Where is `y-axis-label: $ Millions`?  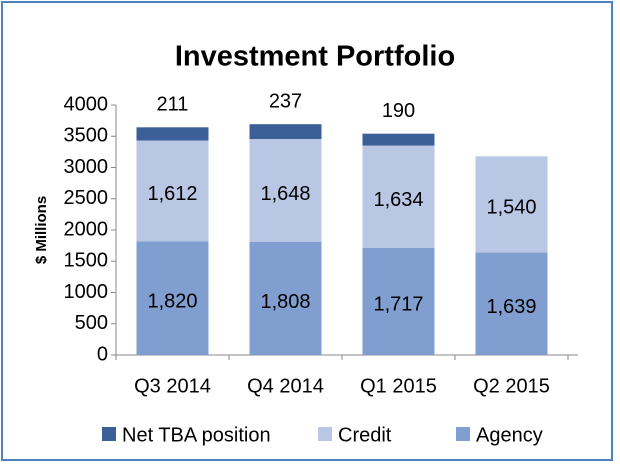
y-axis-label: $ Millions is located at coordinates (41, 230).